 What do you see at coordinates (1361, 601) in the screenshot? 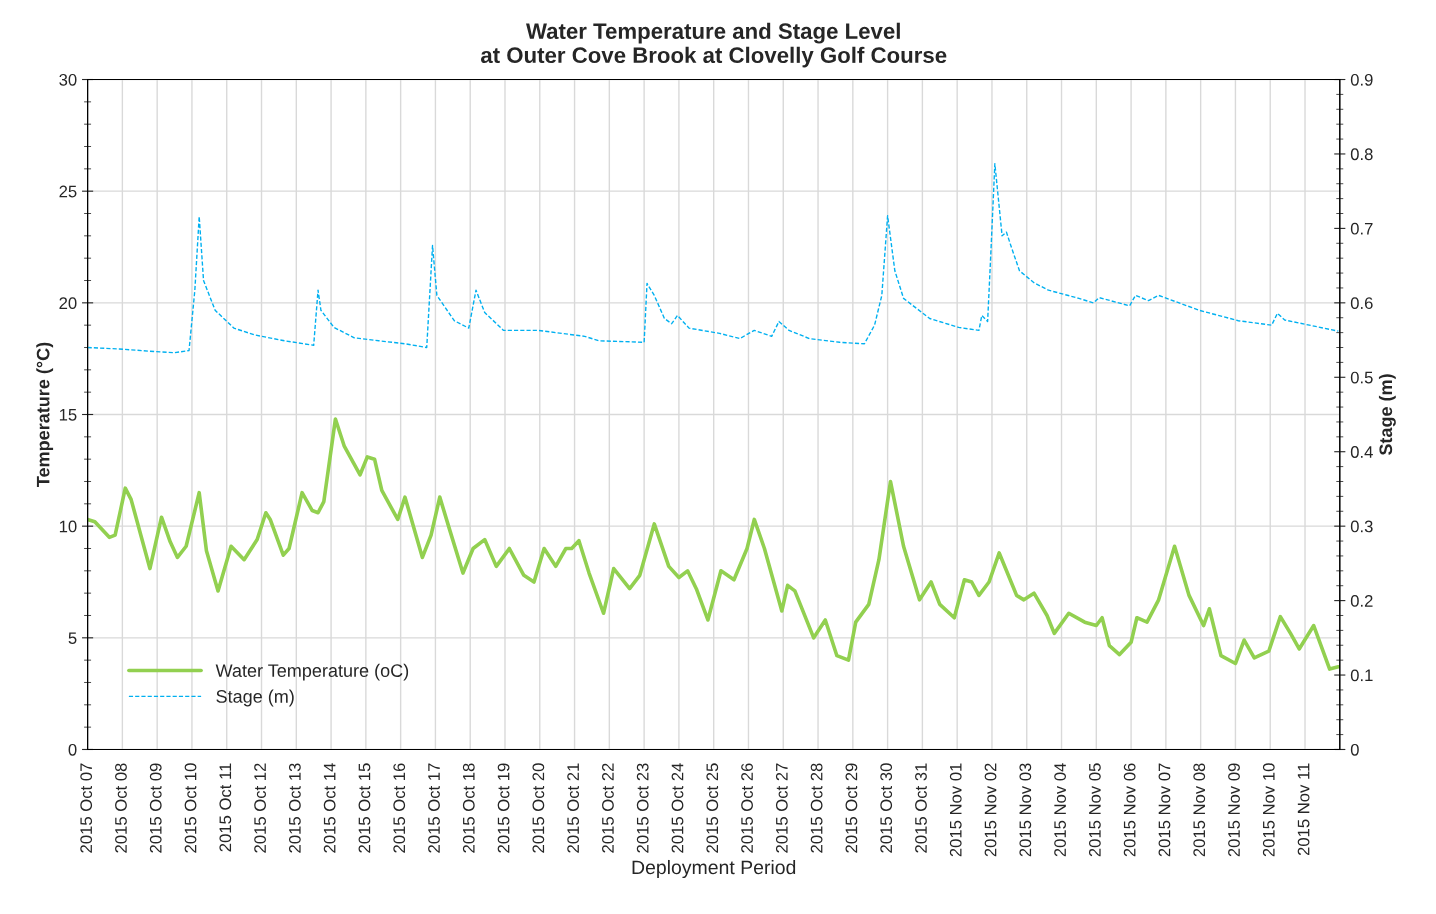
I see `y2-tick-label: 0.2` at bounding box center [1361, 601].